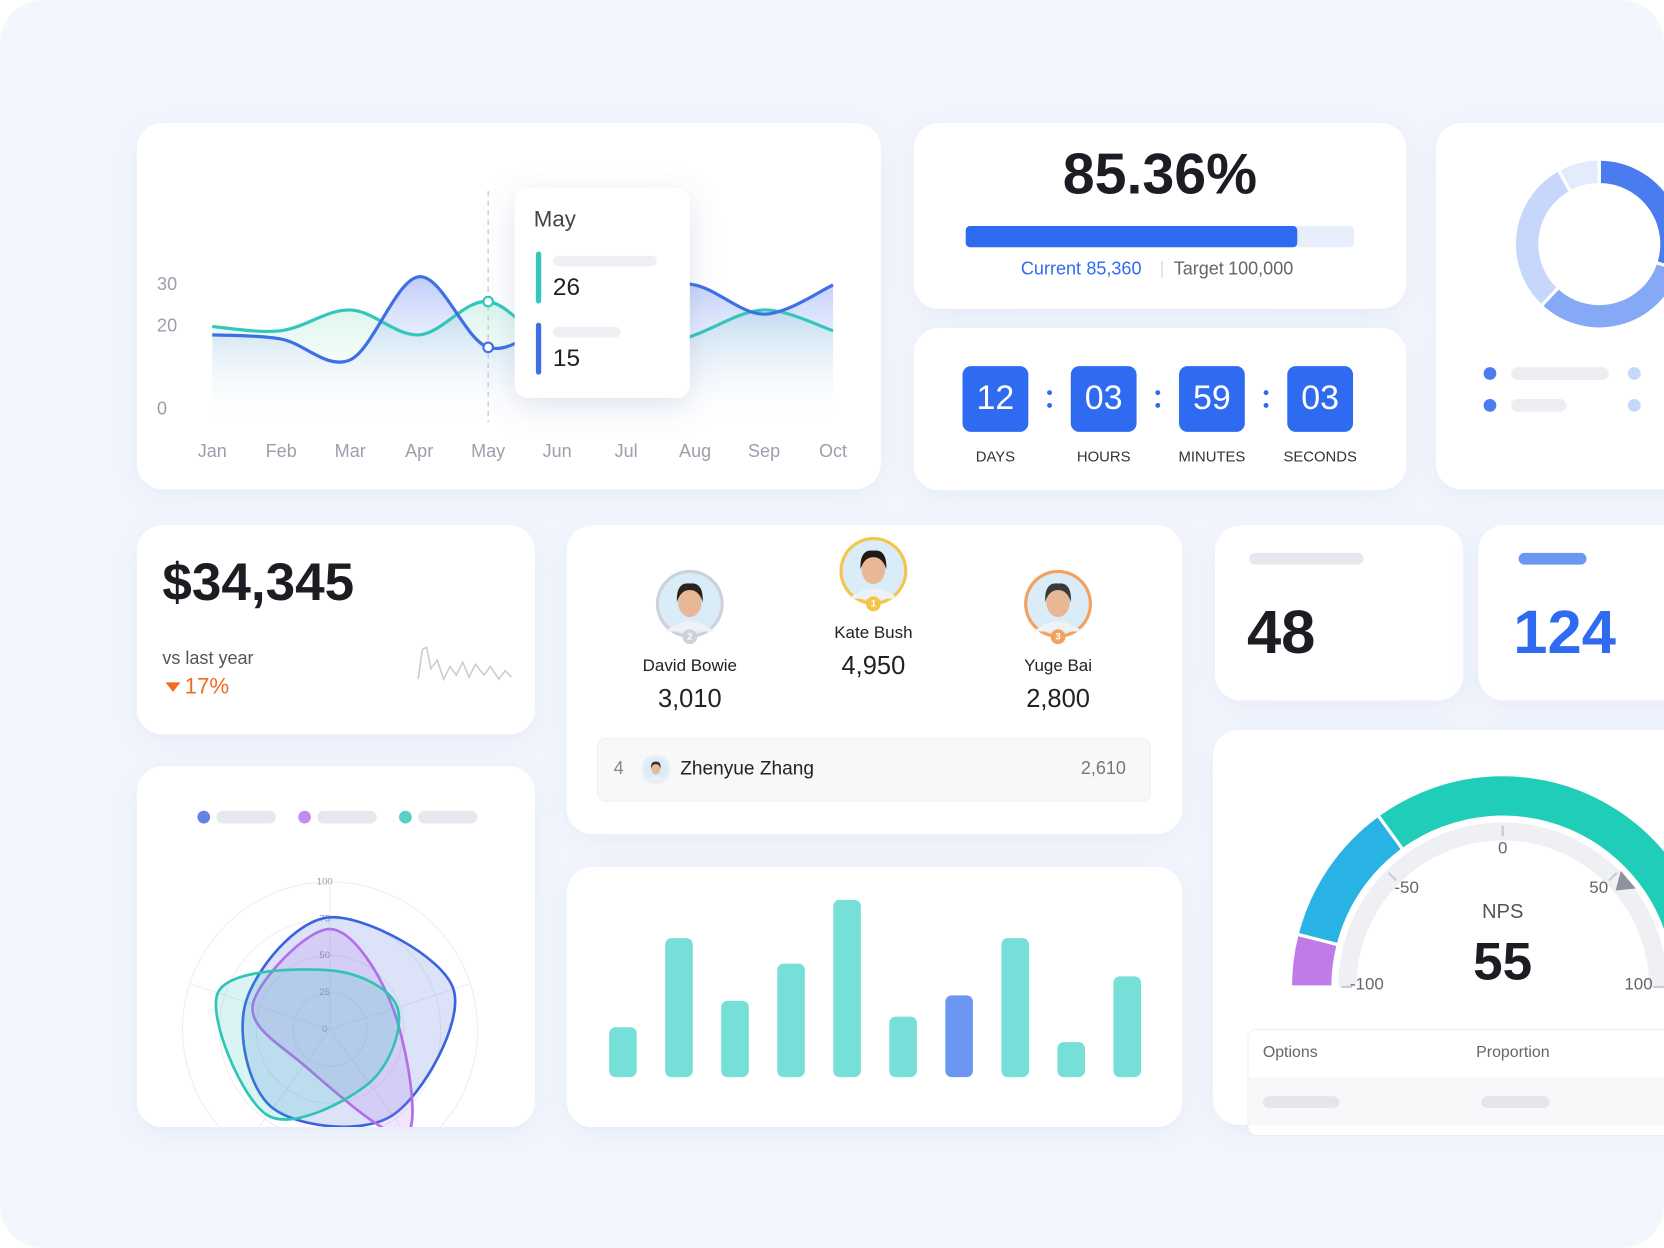 The width and height of the screenshot is (1664, 1248). Describe the element at coordinates (523, 319) in the screenshot. I see `line` at that location.